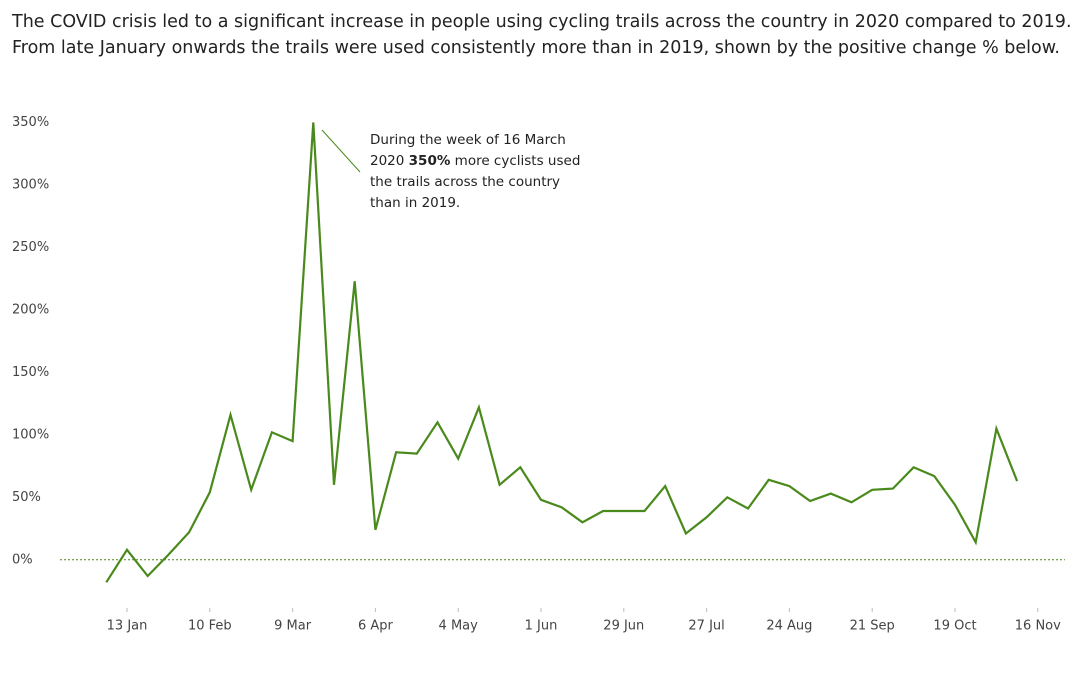  I want to click on x-tick-label: 13 Jan, so click(127, 626).